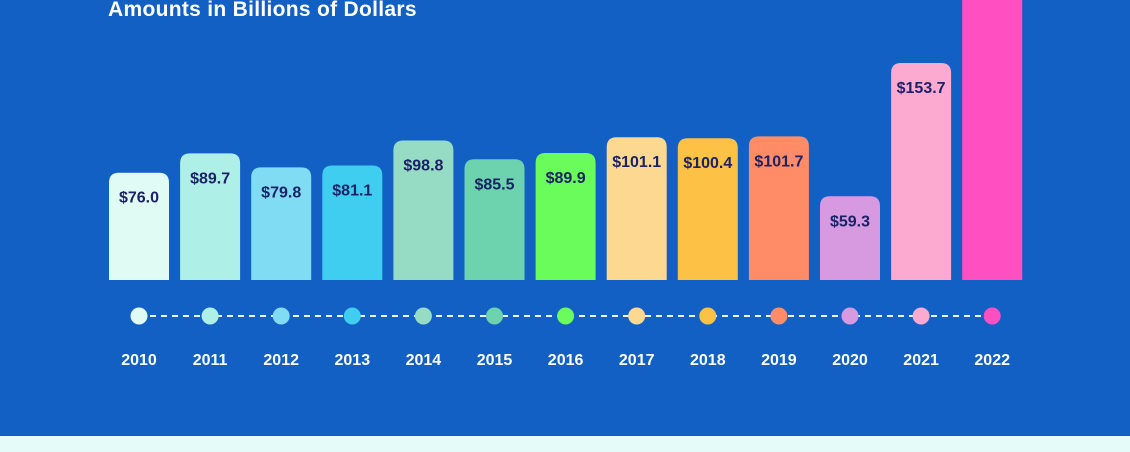 This screenshot has width=1130, height=452. Describe the element at coordinates (850, 360) in the screenshot. I see `year-label-2020: 2020` at that location.